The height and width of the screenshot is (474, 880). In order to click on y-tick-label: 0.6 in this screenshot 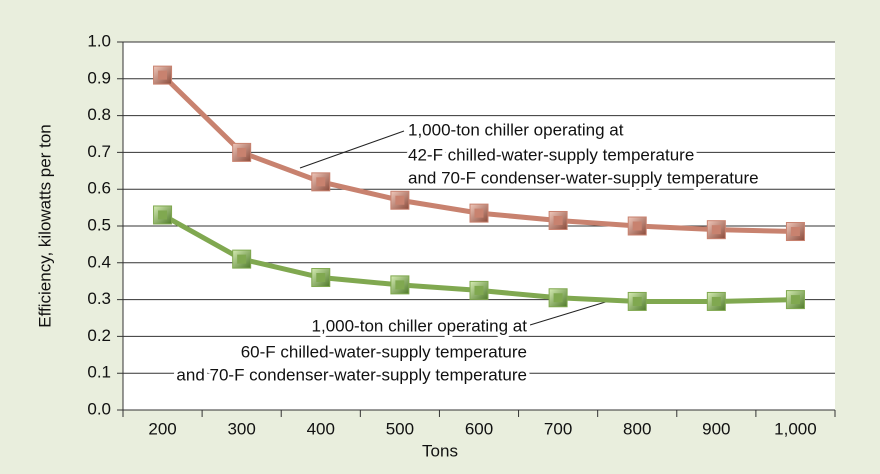, I will do `click(99, 188)`.